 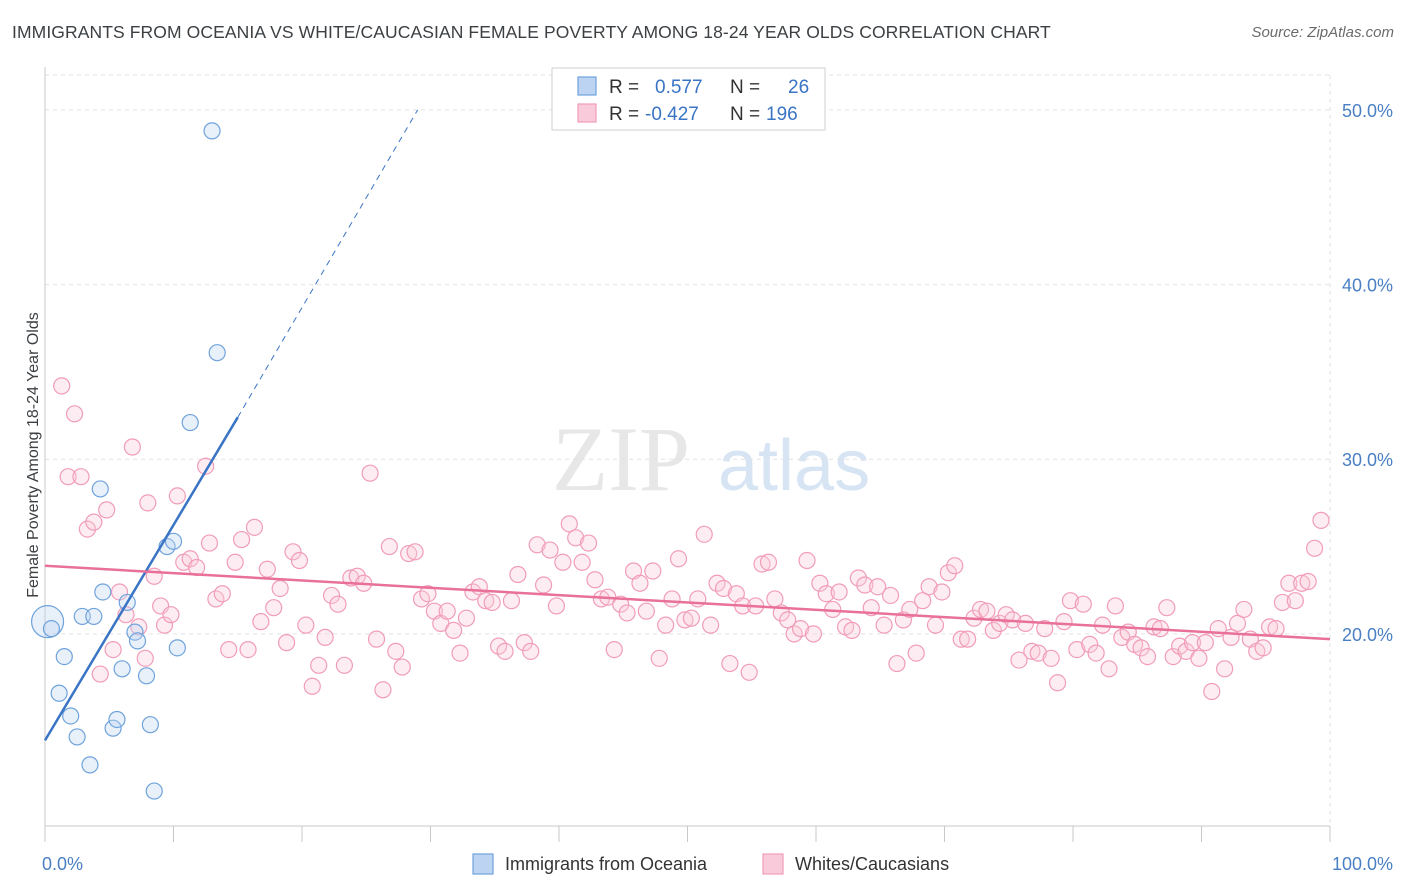 What do you see at coordinates (587, 86) in the screenshot?
I see `legend-swatch-oceania` at bounding box center [587, 86].